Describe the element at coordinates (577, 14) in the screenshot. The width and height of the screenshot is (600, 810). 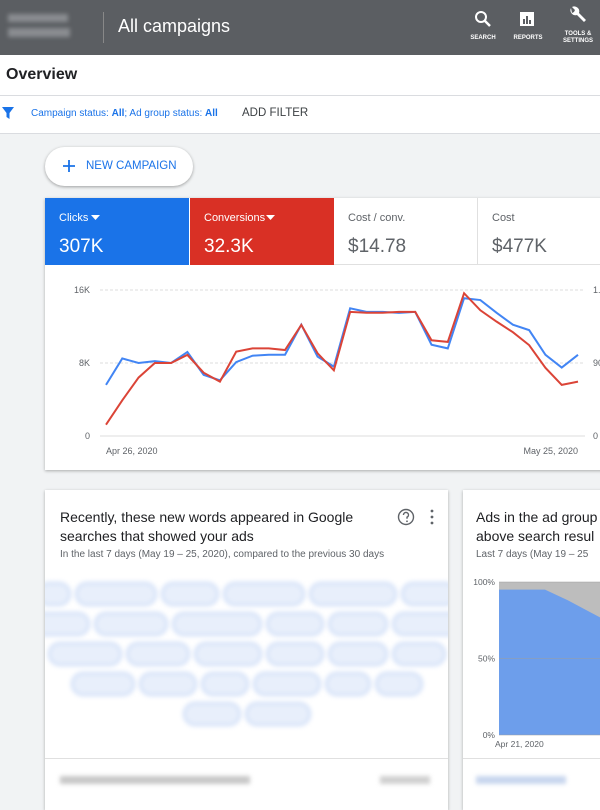
I see `tools-icon` at that location.